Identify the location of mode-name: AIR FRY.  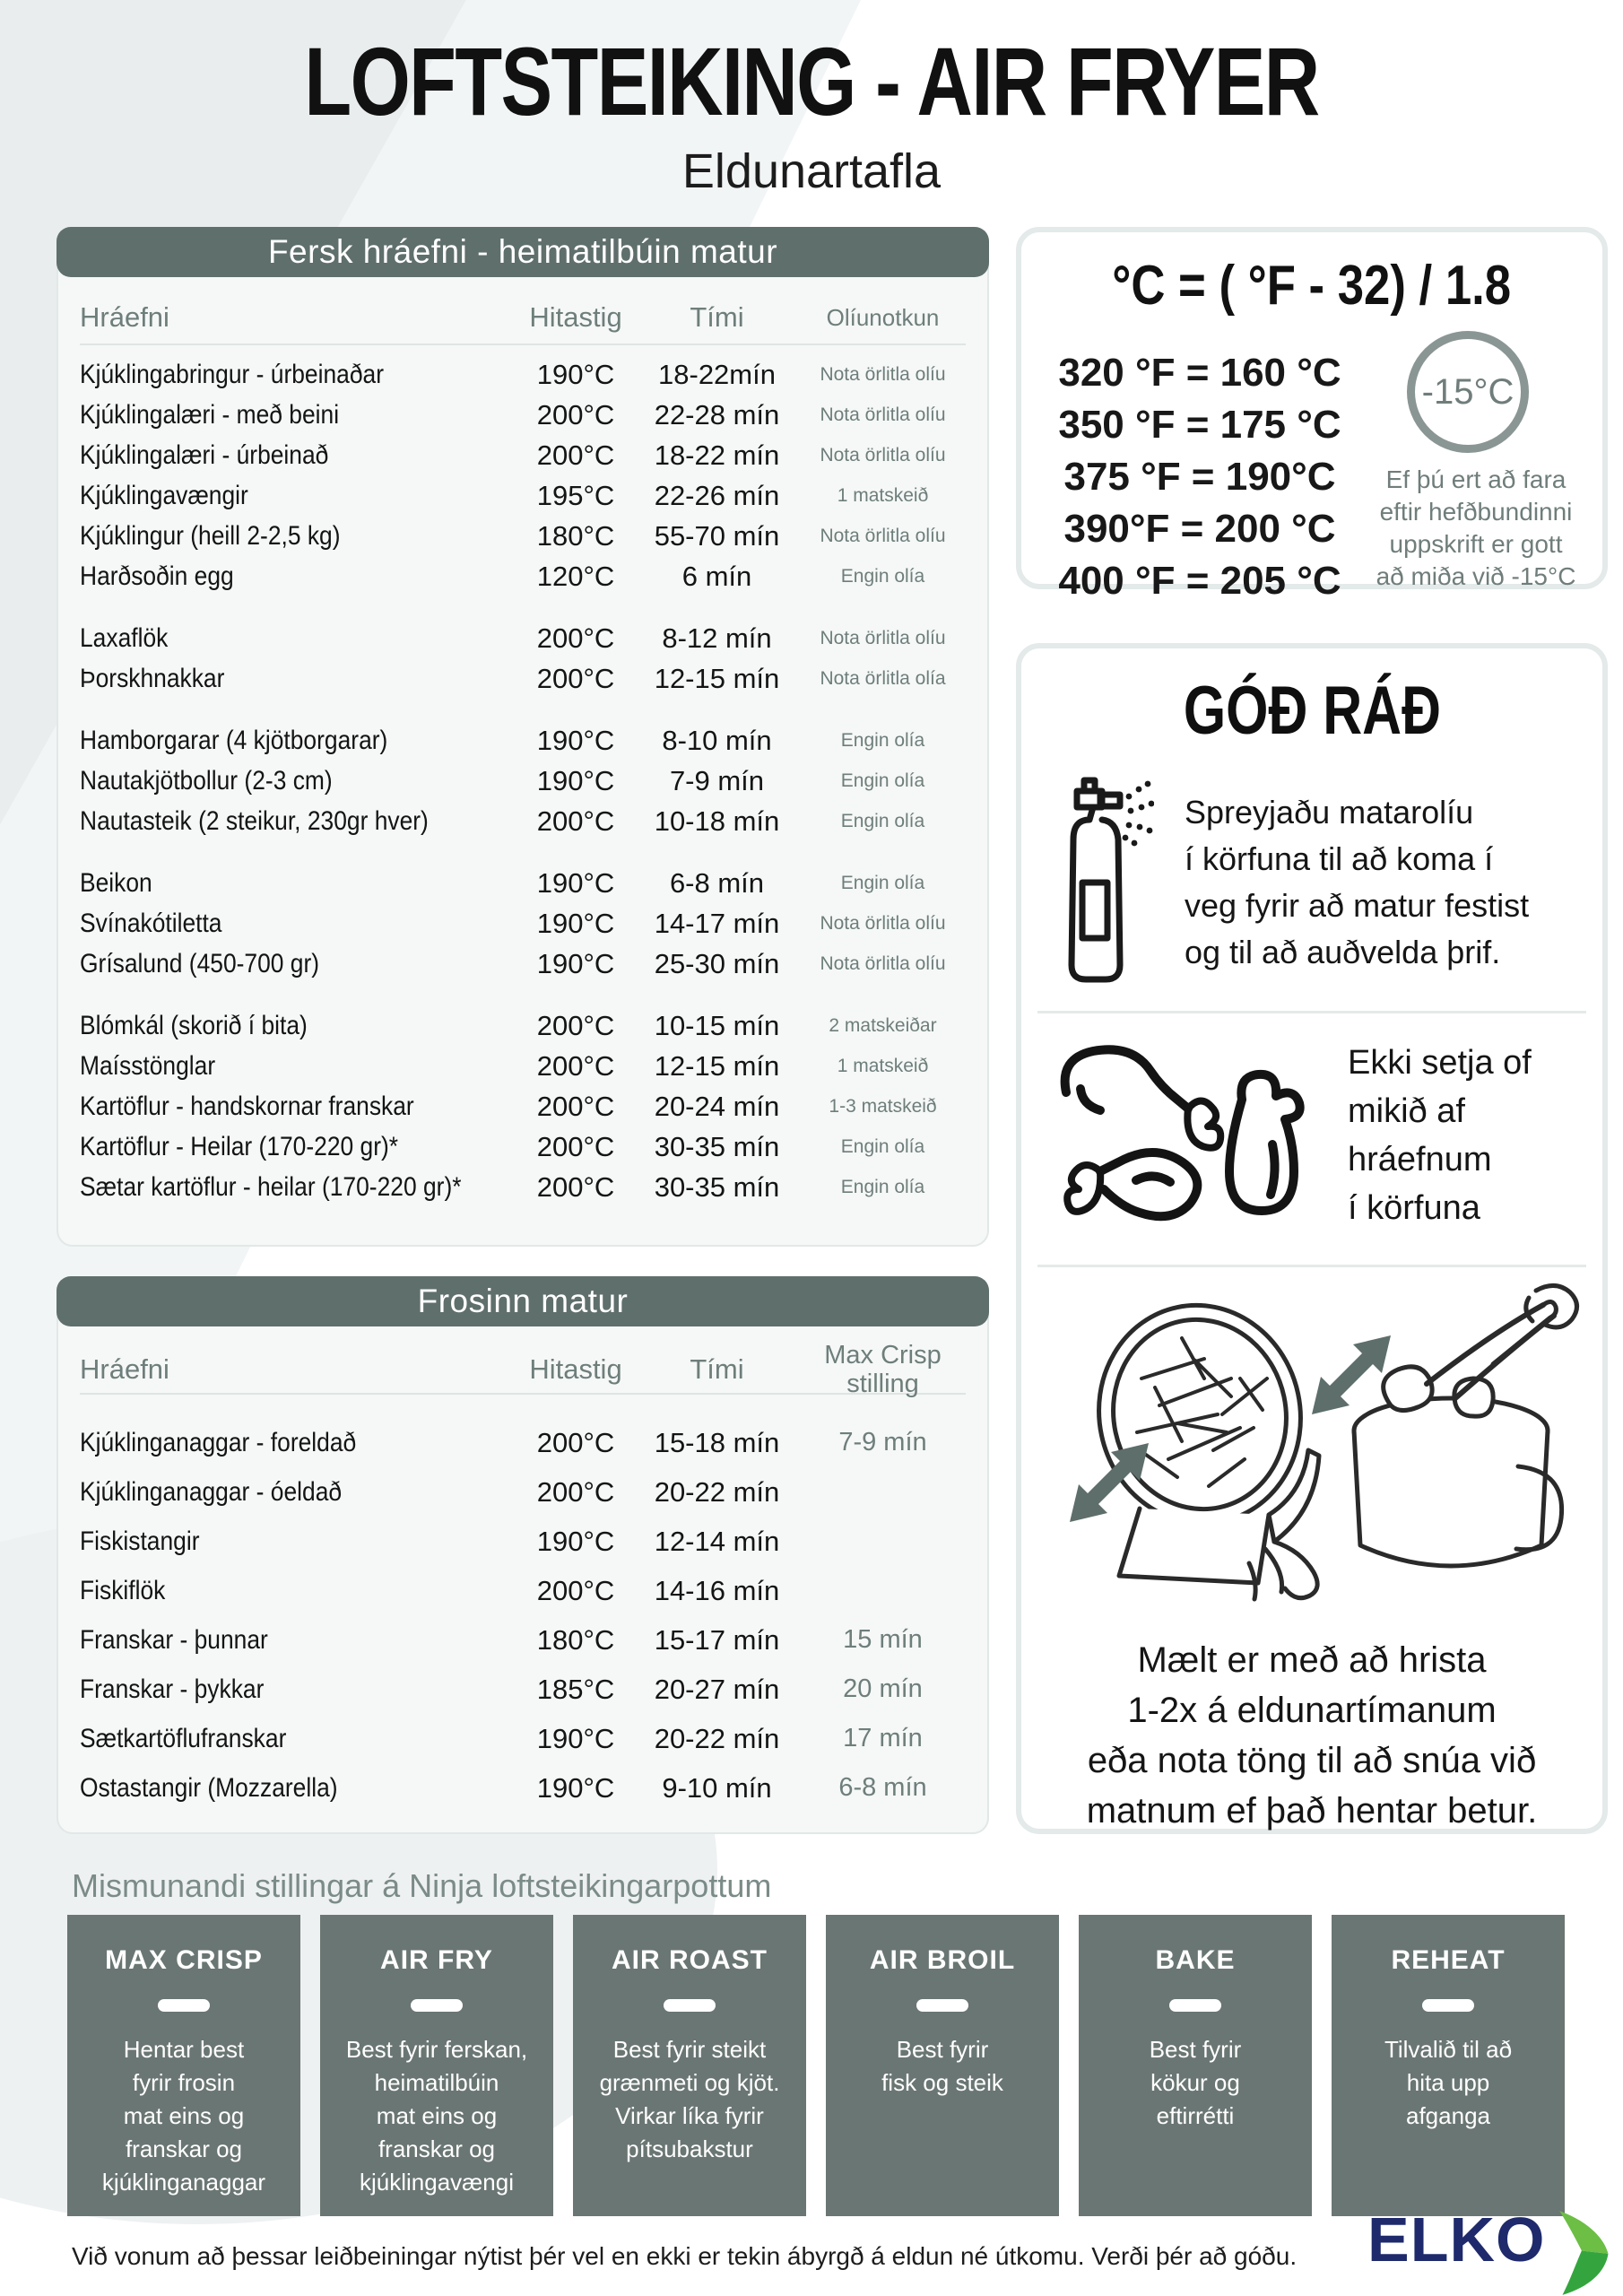
(436, 1960).